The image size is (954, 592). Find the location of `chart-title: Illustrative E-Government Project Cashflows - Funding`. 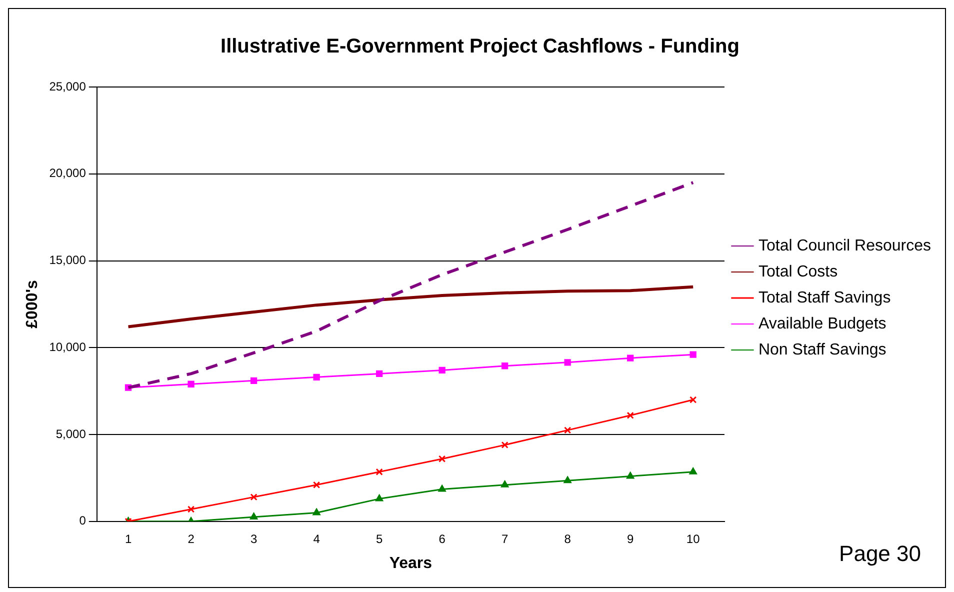

chart-title: Illustrative E-Government Project Cashflows - Funding is located at coordinates (480, 47).